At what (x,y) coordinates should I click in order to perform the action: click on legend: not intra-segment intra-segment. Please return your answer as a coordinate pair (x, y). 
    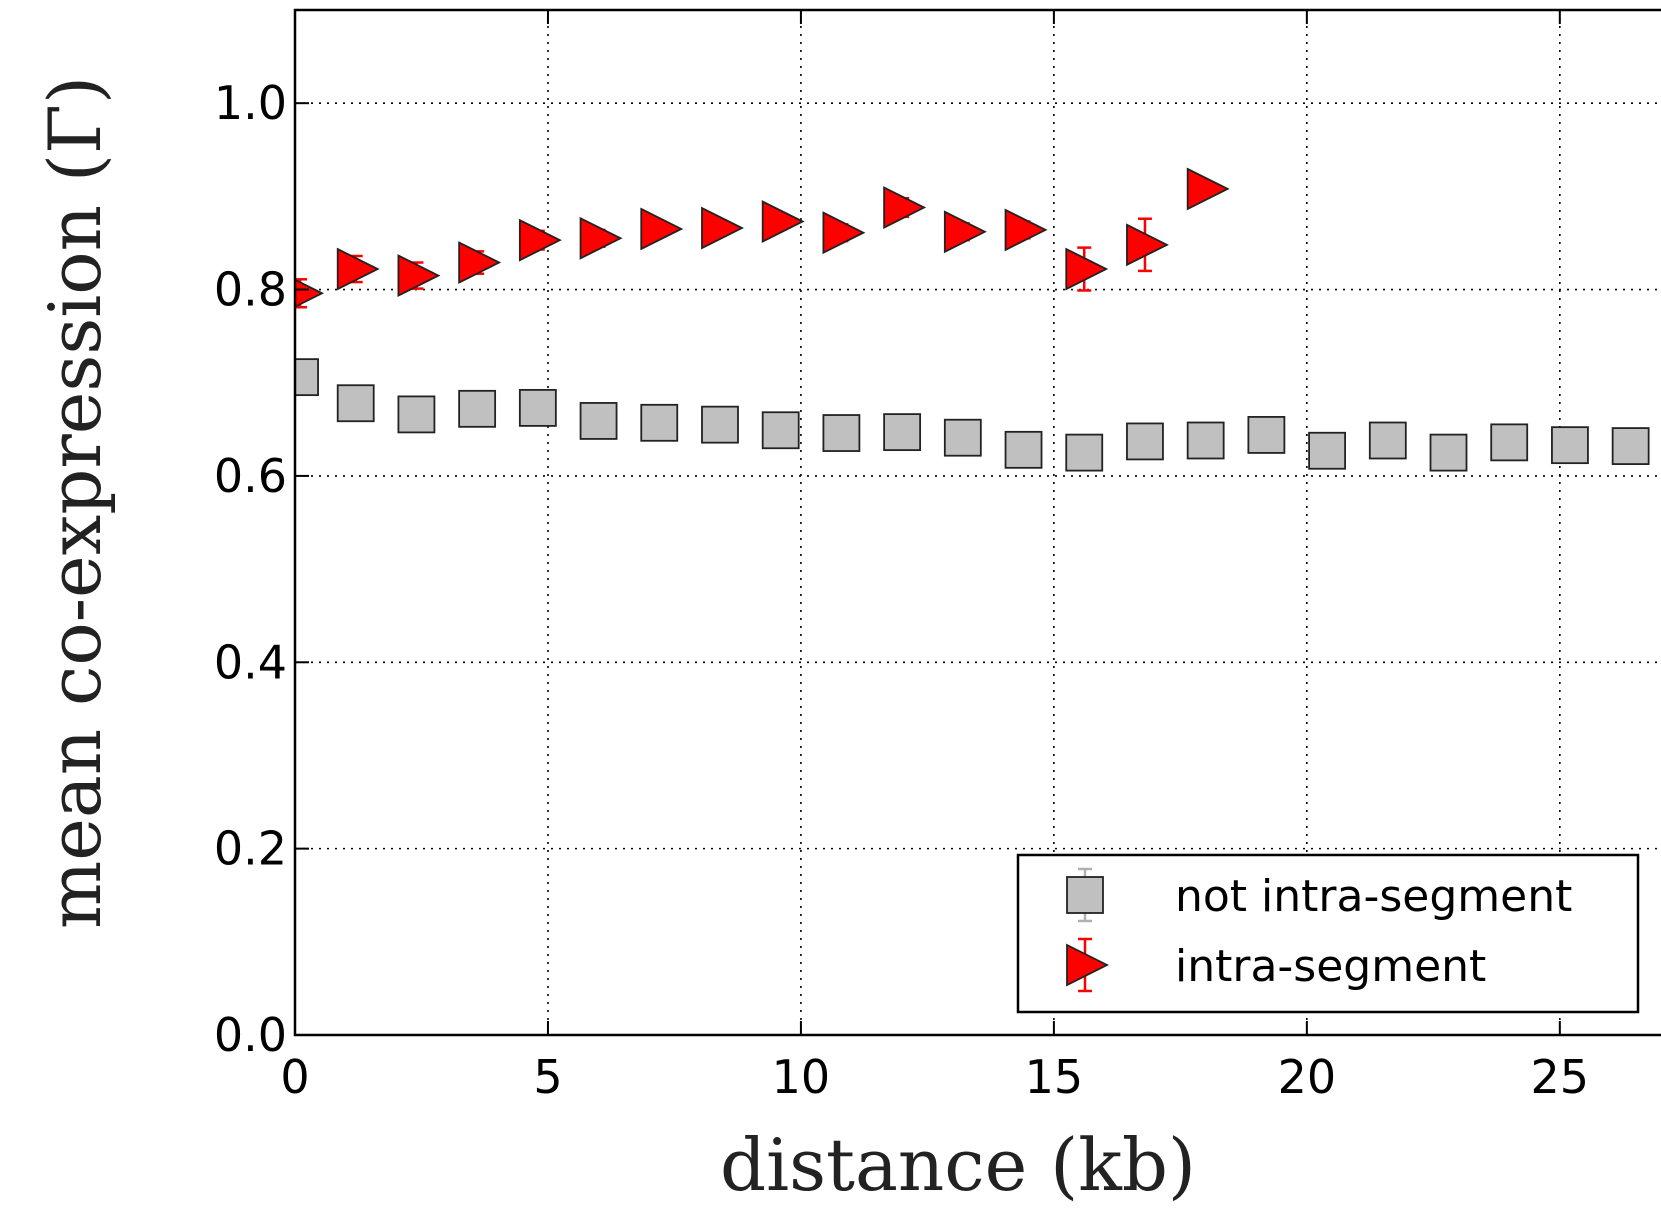
    Looking at the image, I should click on (1328, 933).